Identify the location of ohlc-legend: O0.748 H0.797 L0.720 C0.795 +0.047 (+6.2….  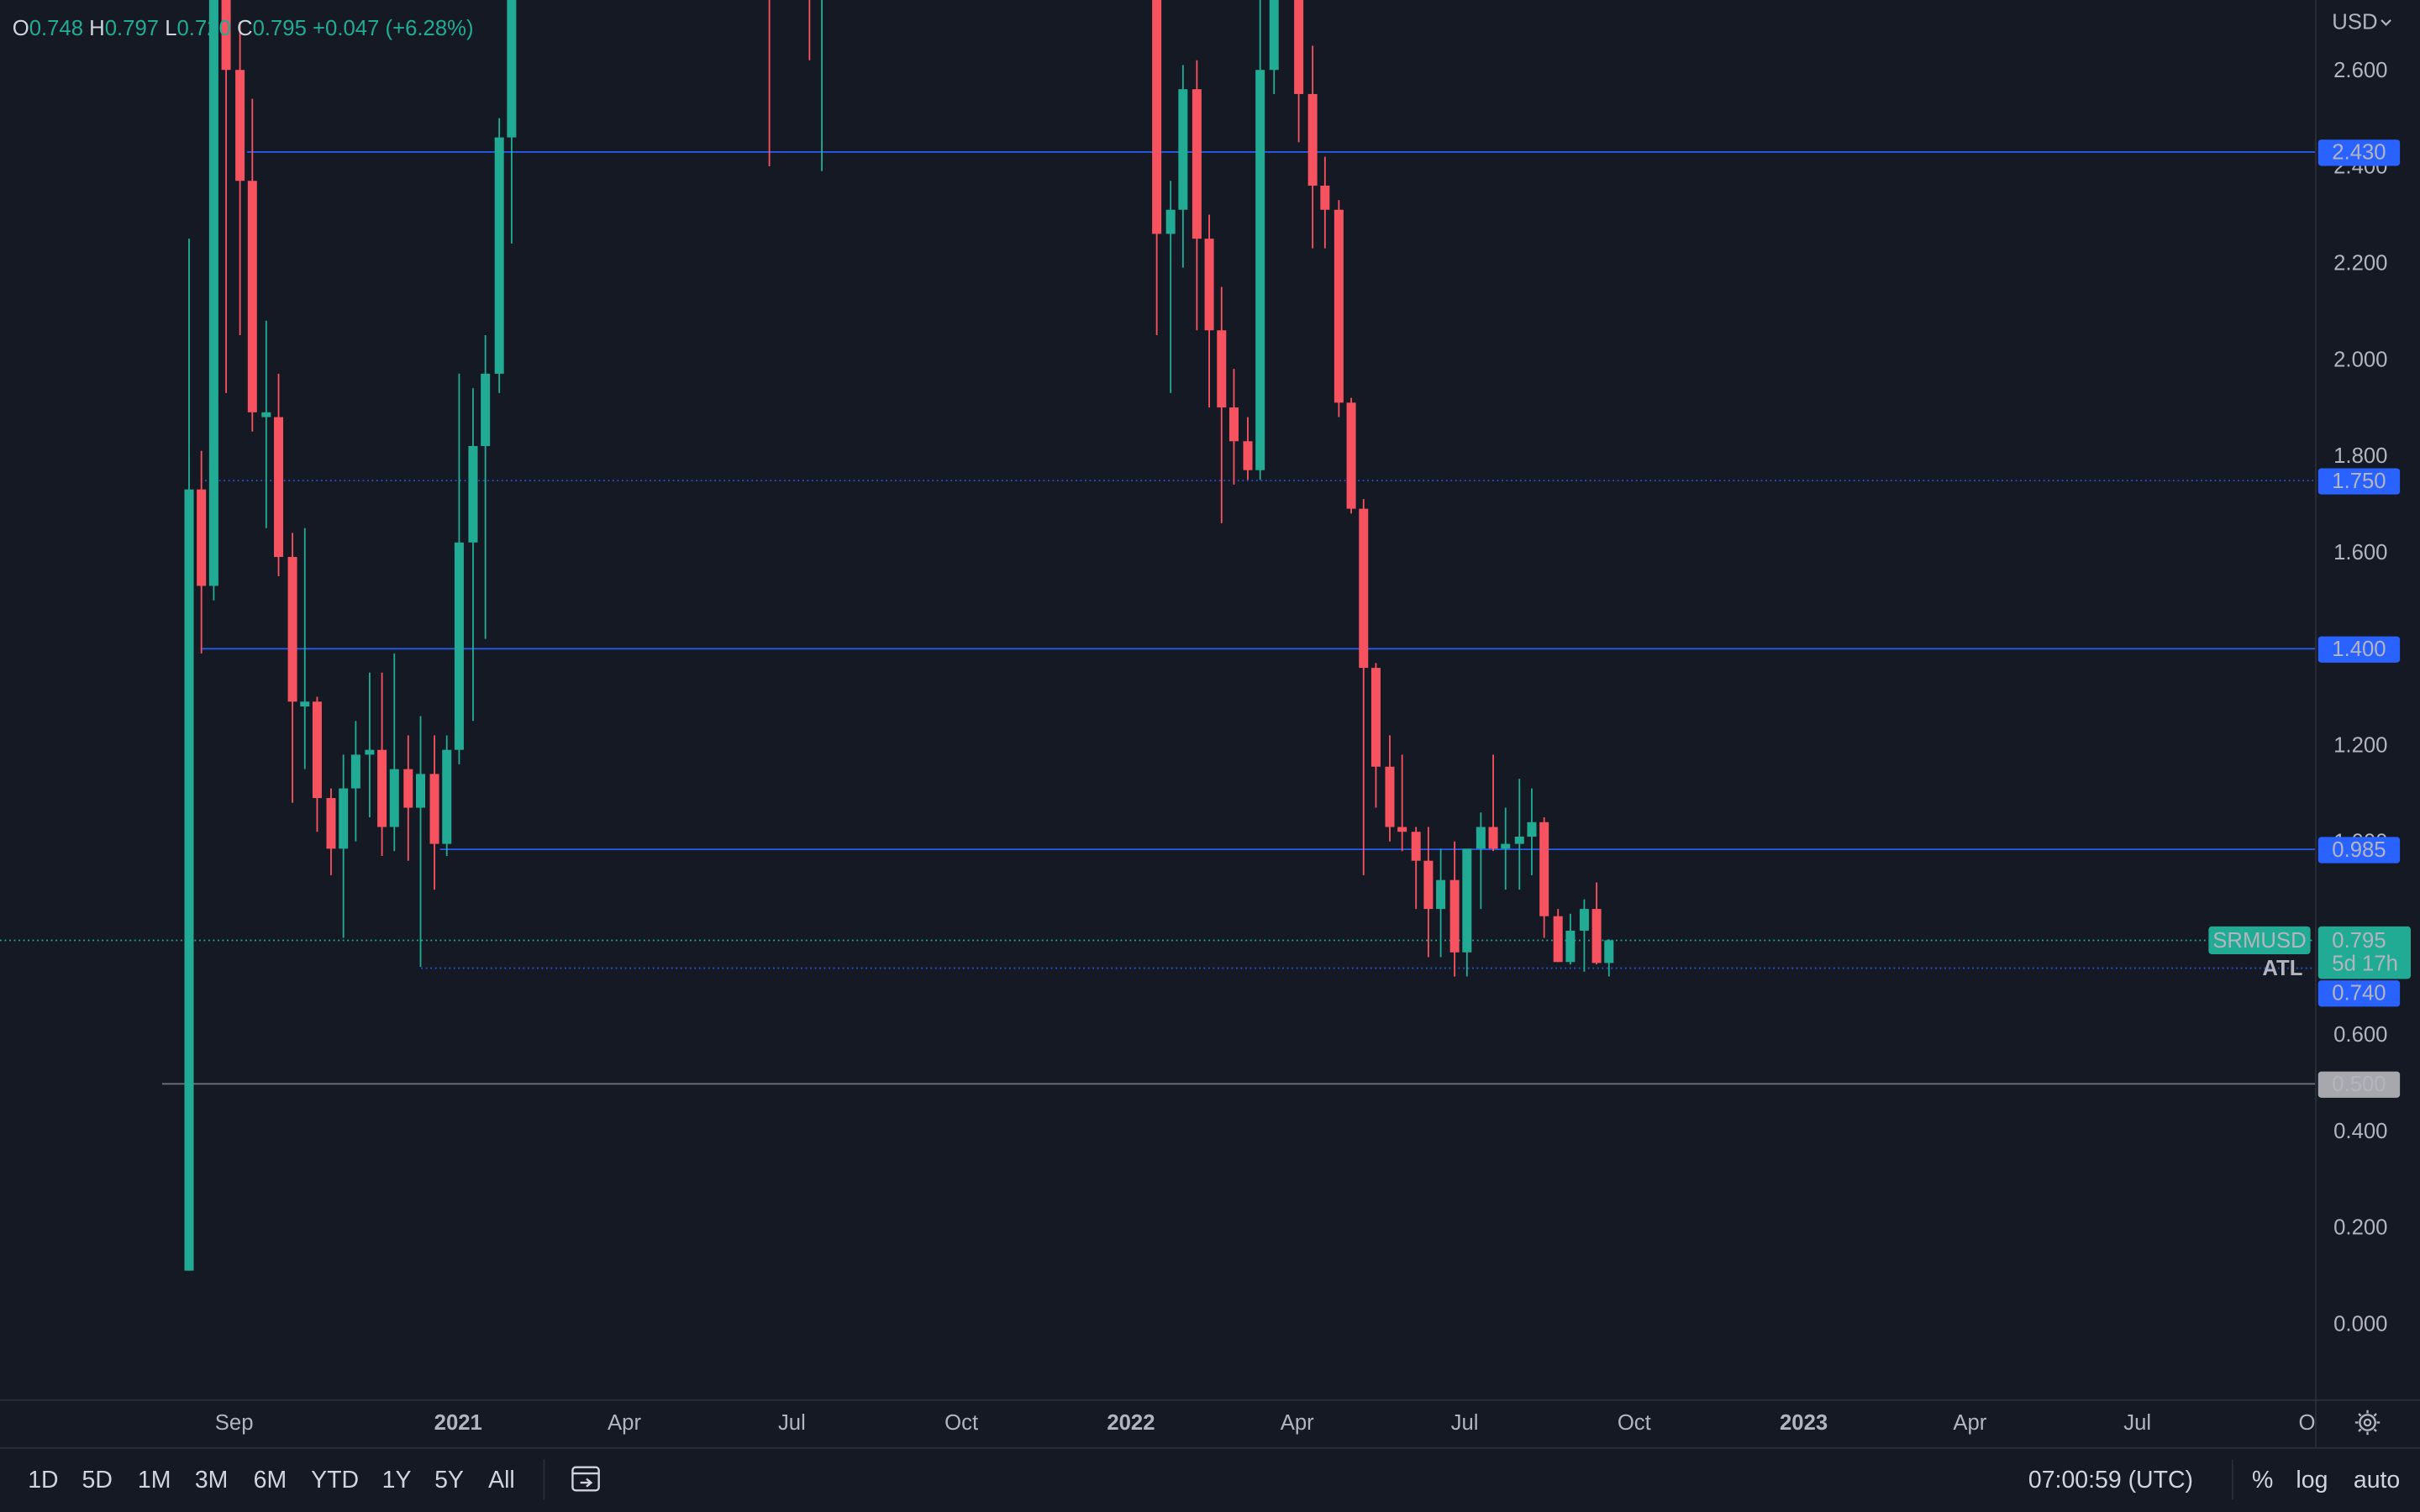
(243, 28).